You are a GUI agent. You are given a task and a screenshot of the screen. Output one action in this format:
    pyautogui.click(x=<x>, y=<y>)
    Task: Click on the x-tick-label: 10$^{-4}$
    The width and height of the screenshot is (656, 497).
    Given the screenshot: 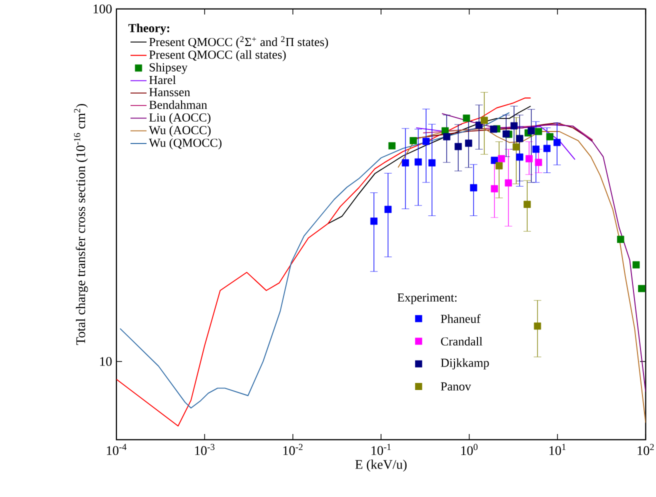 What is the action you would take?
    pyautogui.click(x=116, y=450)
    